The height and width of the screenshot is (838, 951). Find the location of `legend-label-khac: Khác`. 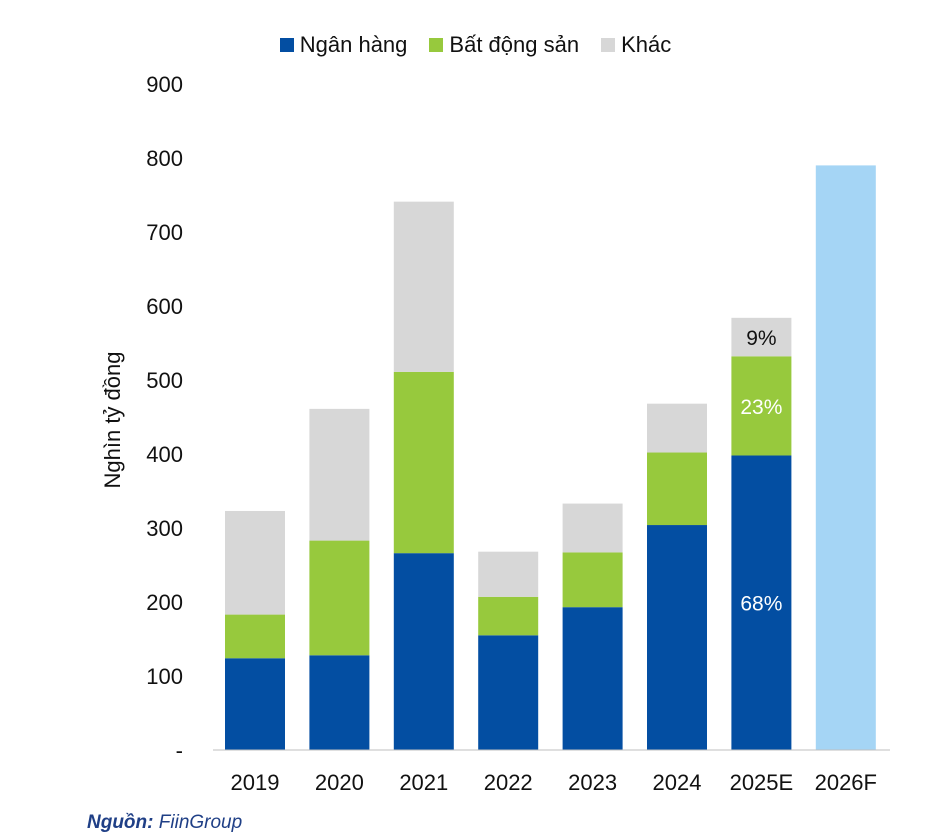

legend-label-khac: Khác is located at coordinates (646, 44).